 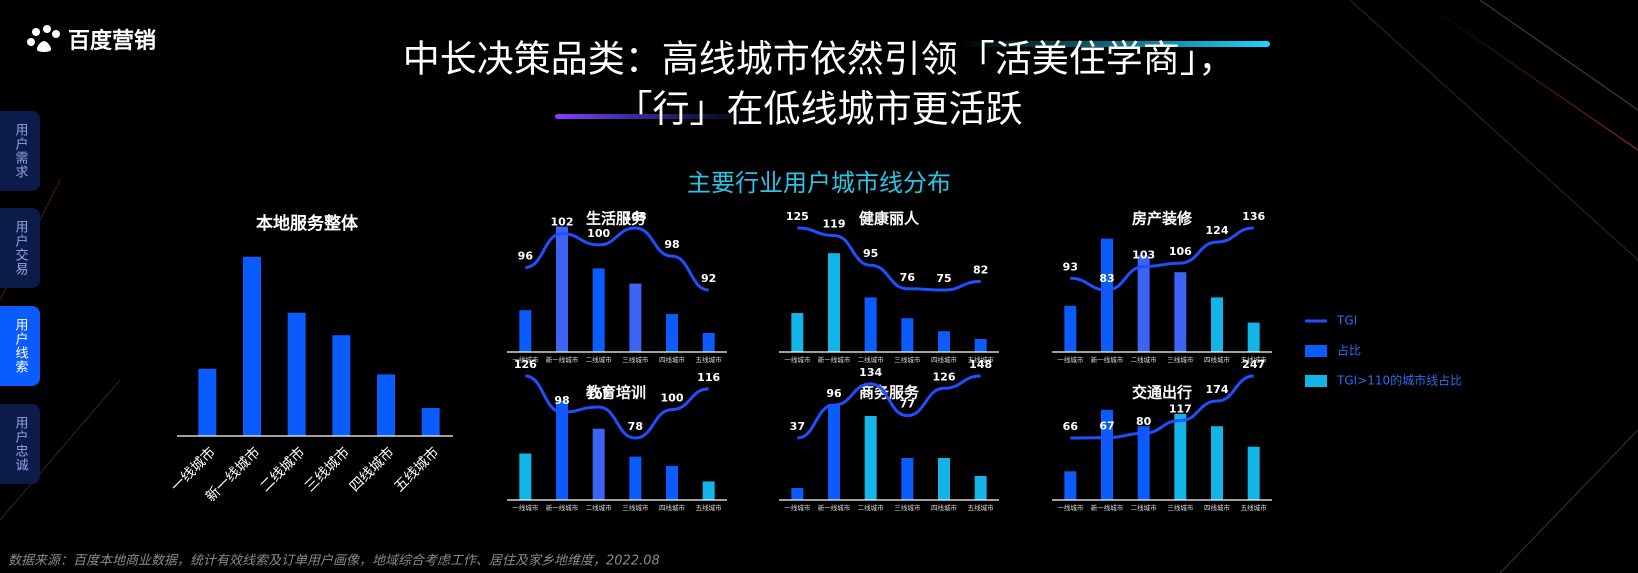 What do you see at coordinates (834, 223) in the screenshot?
I see `value-label: 119` at bounding box center [834, 223].